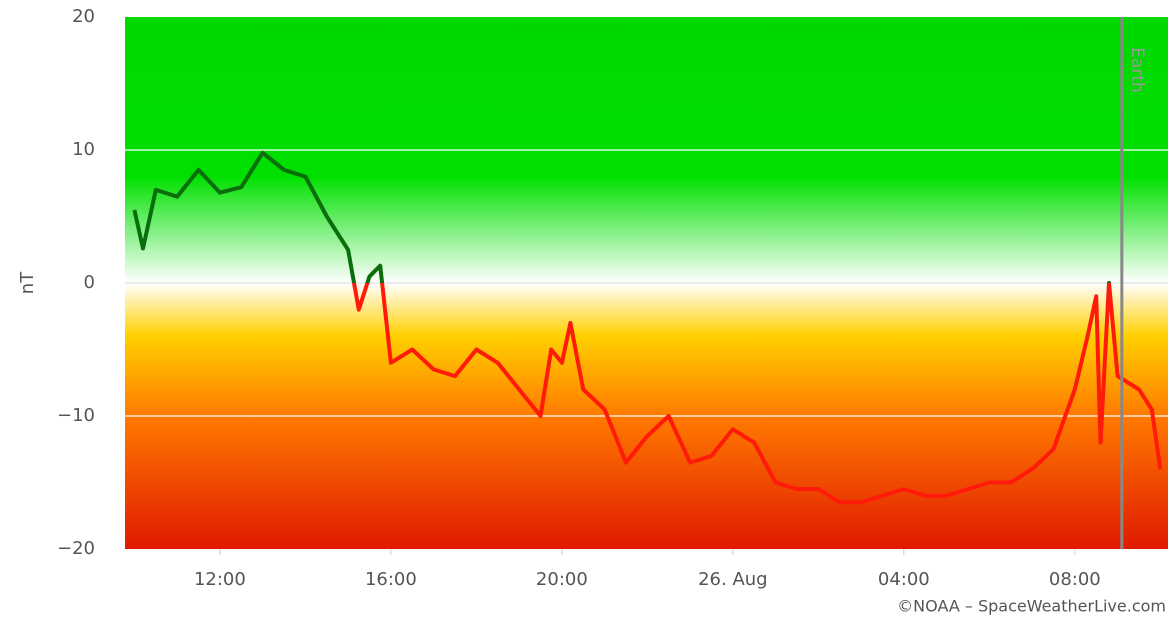 This screenshot has width=1172, height=619. Describe the element at coordinates (83, 149) in the screenshot. I see `y-tick-label: 10` at that location.